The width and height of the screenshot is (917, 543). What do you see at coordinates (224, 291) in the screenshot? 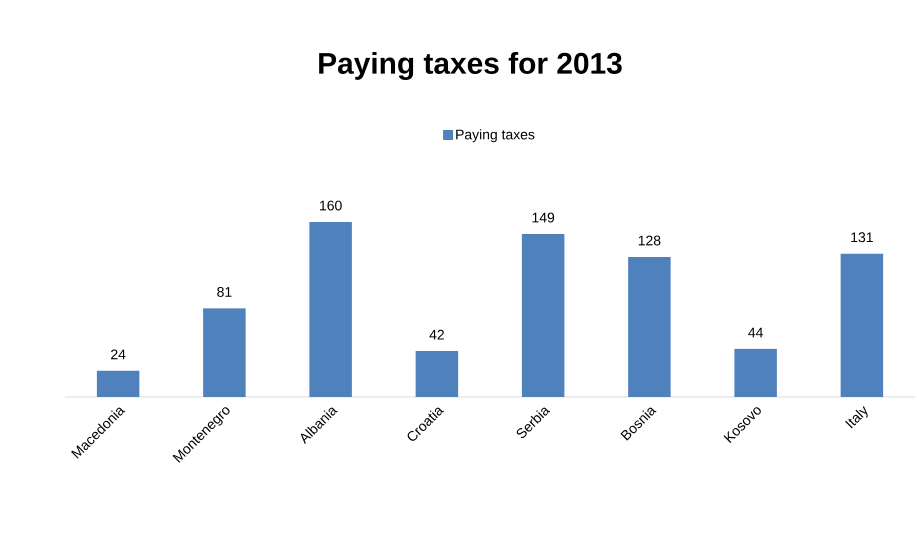
I see `data-label: 81` at bounding box center [224, 291].